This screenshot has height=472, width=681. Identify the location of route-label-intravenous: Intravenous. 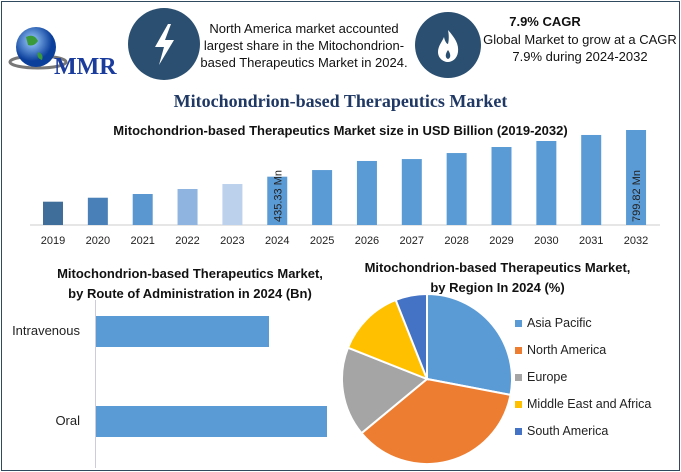
(46, 330).